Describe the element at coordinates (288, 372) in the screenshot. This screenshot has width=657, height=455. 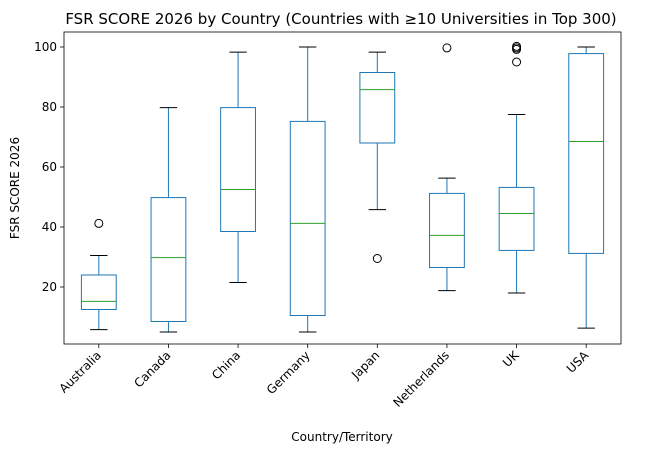
I see `x-tick-label-germany: Germany` at that location.